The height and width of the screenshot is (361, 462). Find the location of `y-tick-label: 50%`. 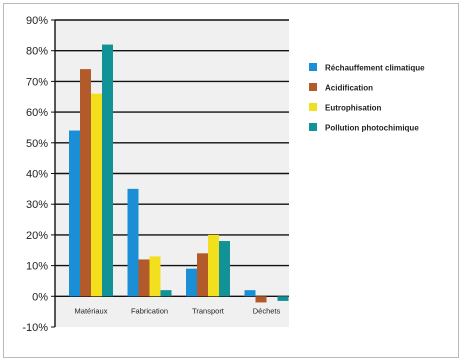

y-tick-label: 50% is located at coordinates (37, 144).